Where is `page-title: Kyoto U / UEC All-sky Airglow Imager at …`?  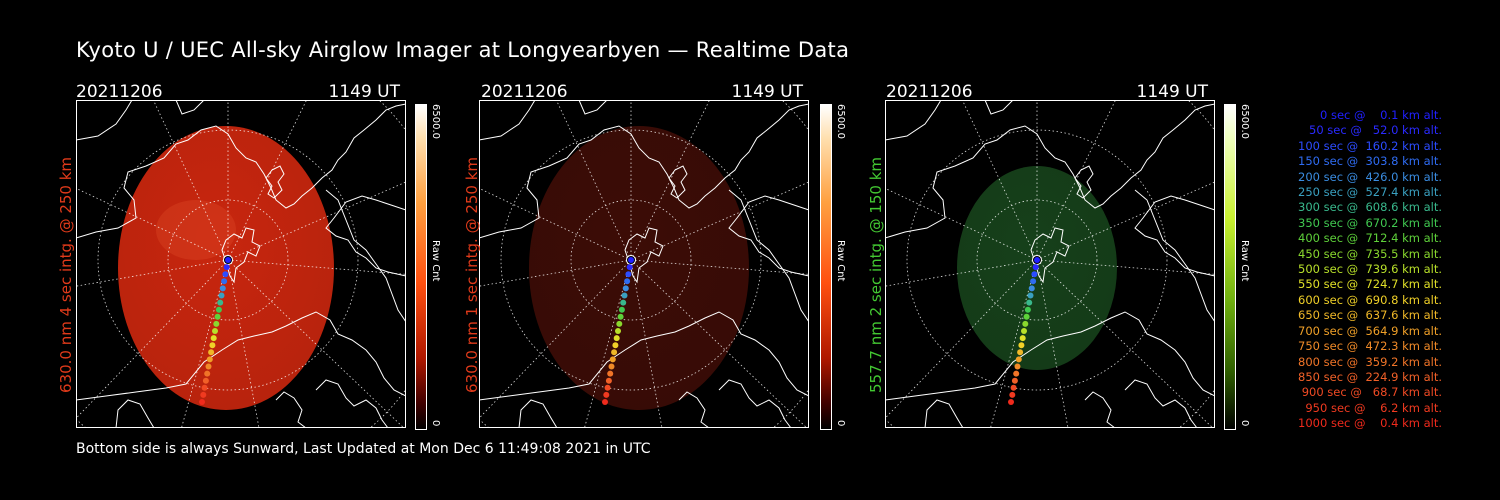
page-title: Kyoto U / UEC All-sky Airglow Imager at … is located at coordinates (463, 50).